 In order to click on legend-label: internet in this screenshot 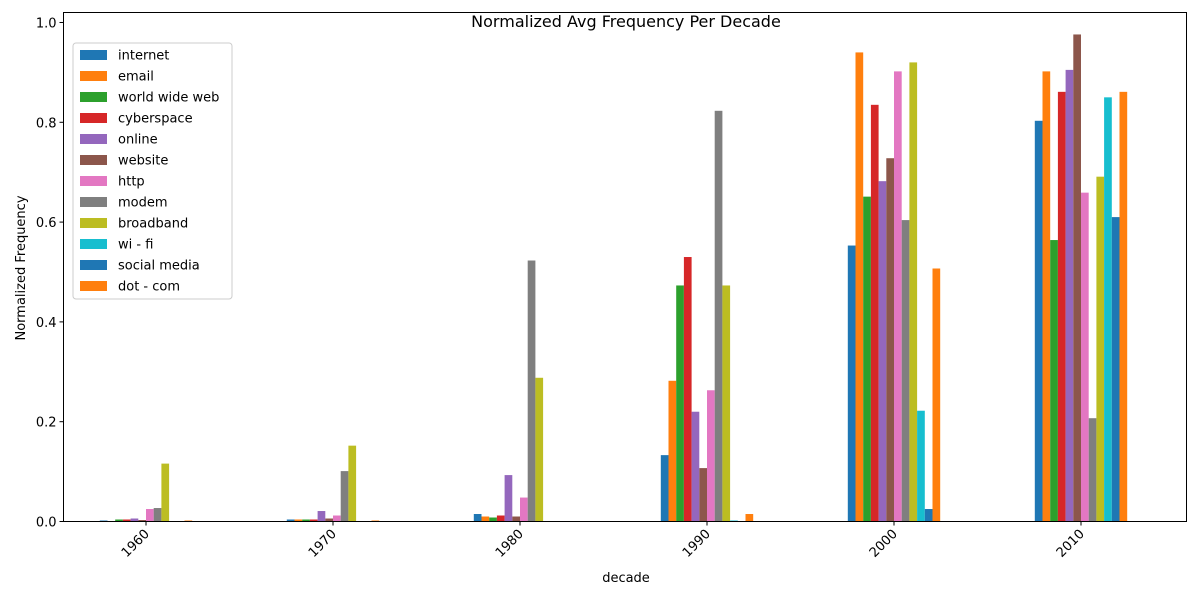, I will do `click(143, 56)`.